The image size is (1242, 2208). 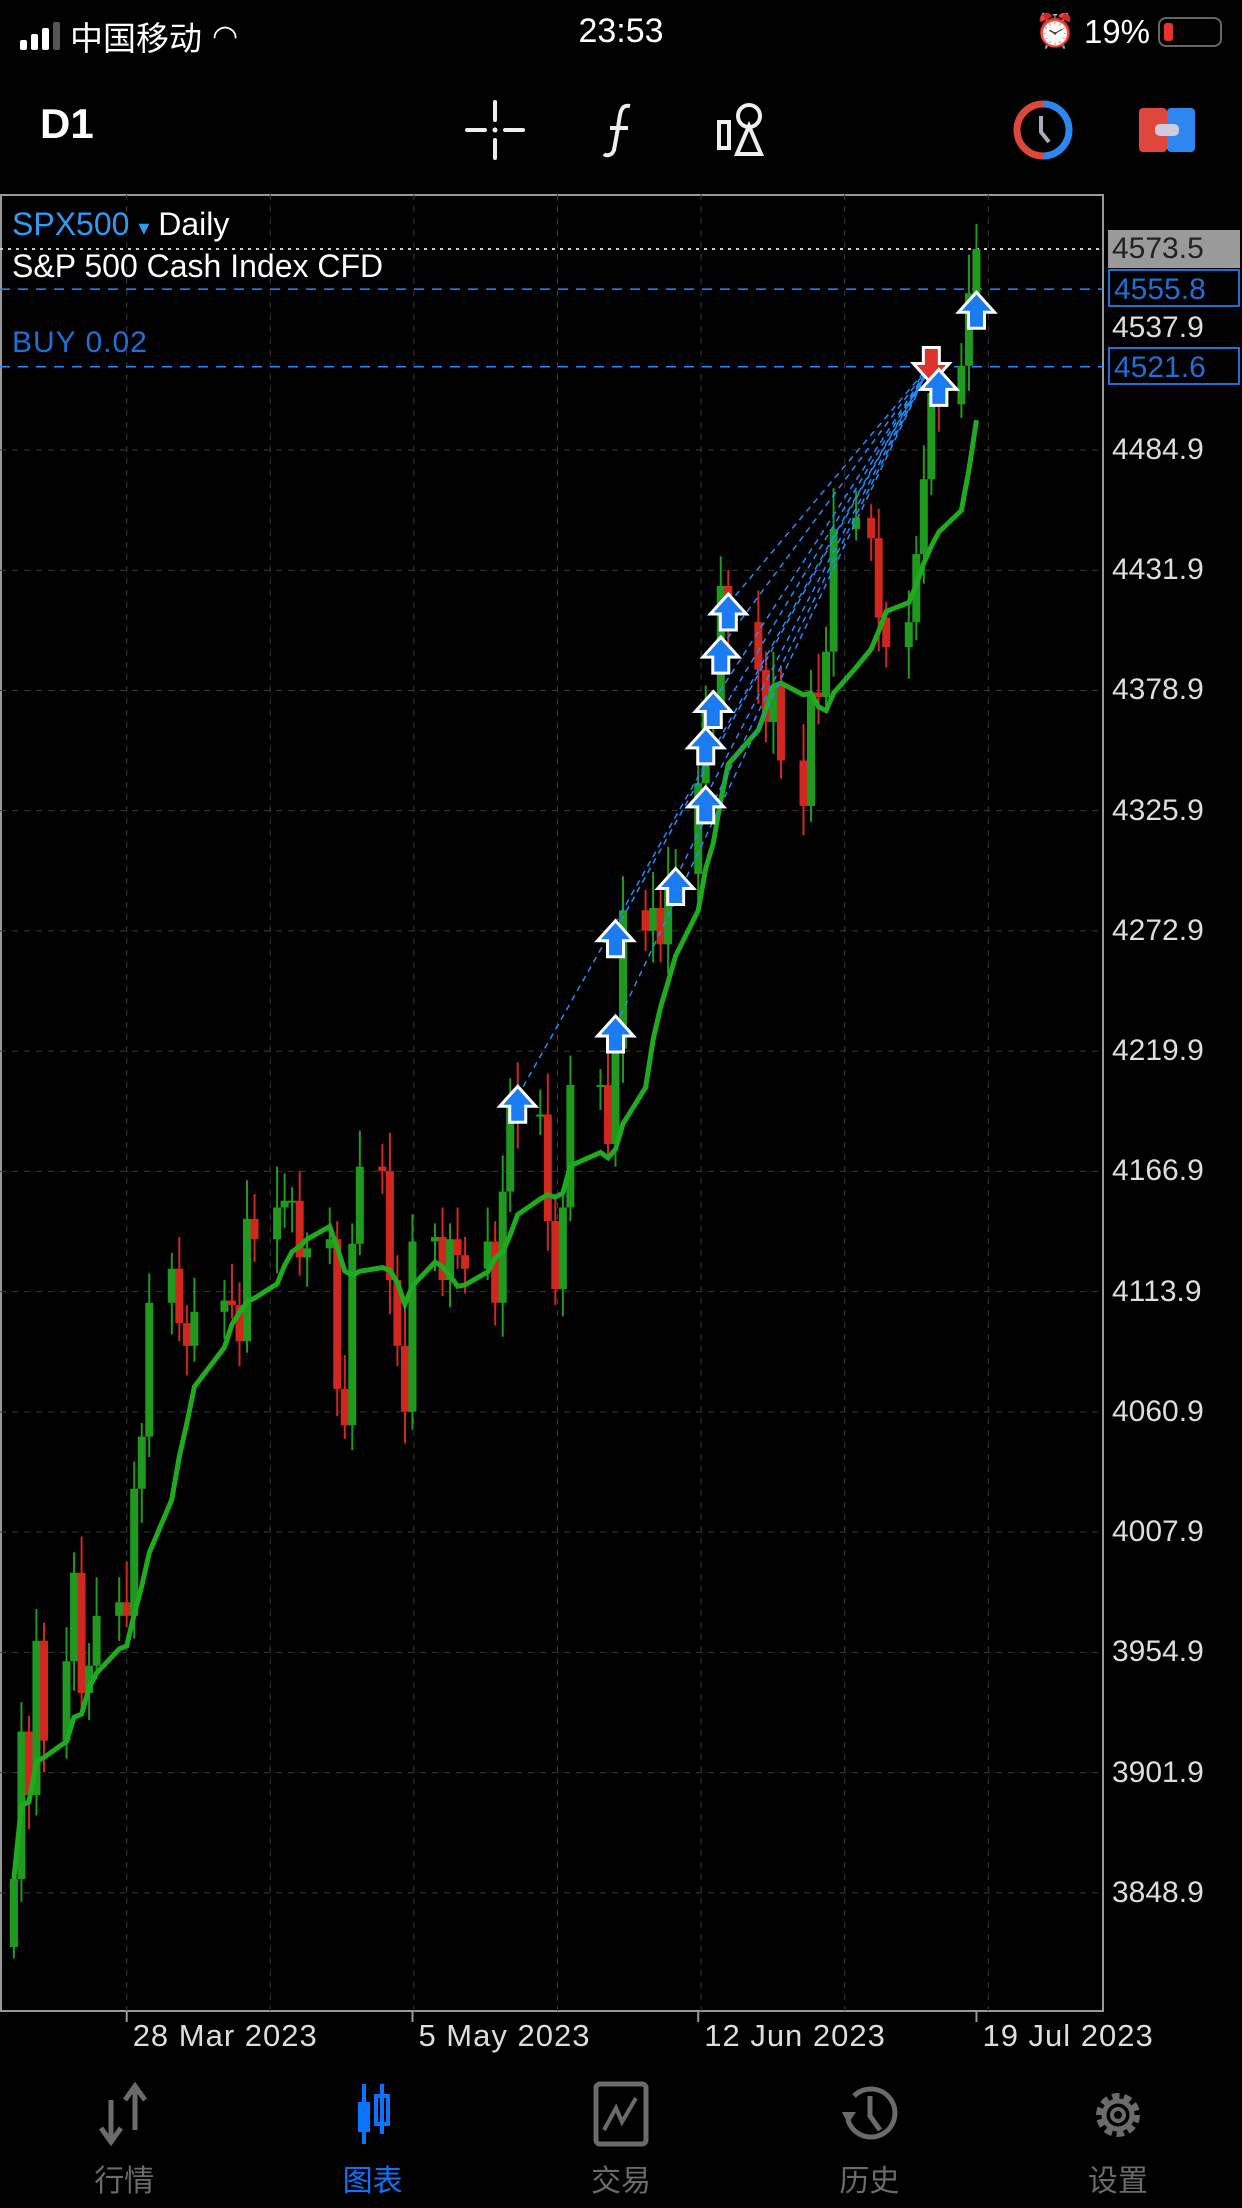 I want to click on price-tick: 4378.9, so click(x=1158, y=690).